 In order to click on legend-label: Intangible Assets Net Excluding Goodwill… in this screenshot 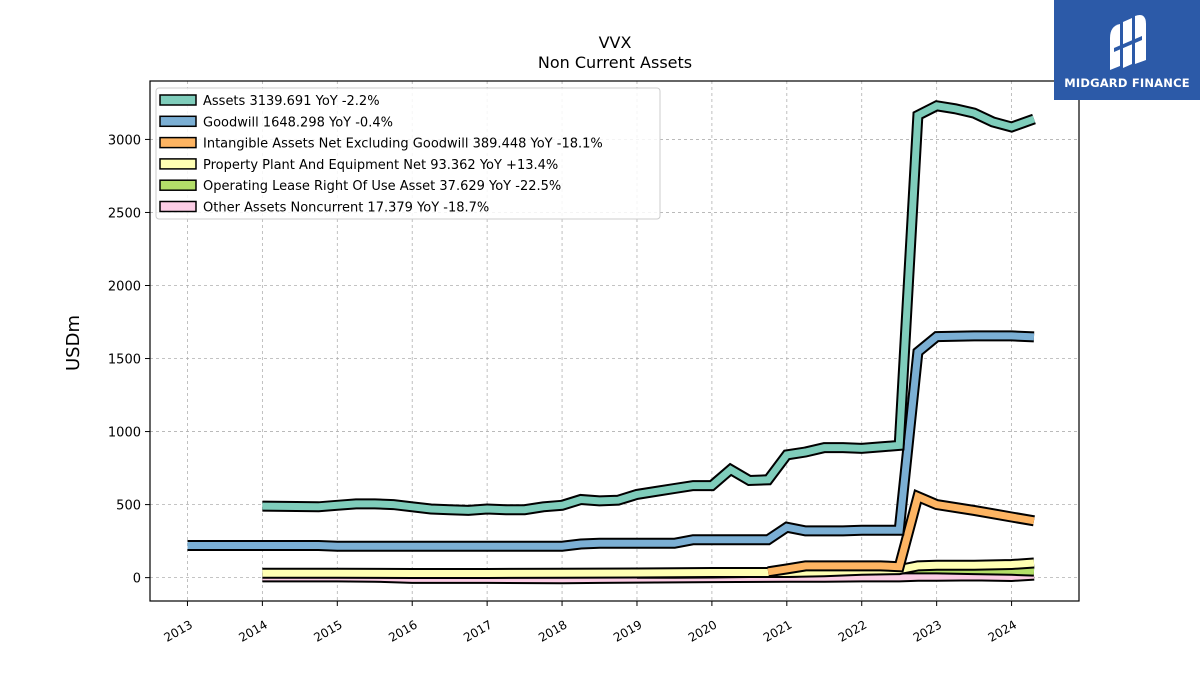, I will do `click(403, 144)`.